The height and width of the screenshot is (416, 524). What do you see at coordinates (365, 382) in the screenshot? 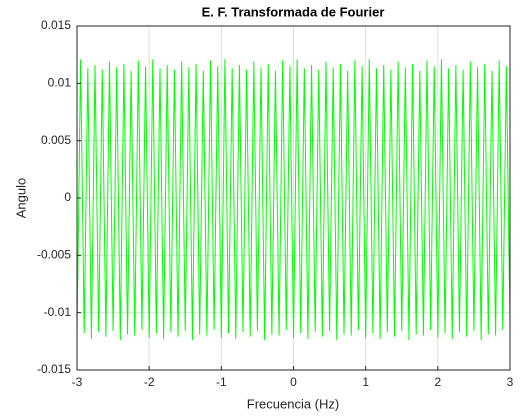
I see `x-tick-label: 1` at bounding box center [365, 382].